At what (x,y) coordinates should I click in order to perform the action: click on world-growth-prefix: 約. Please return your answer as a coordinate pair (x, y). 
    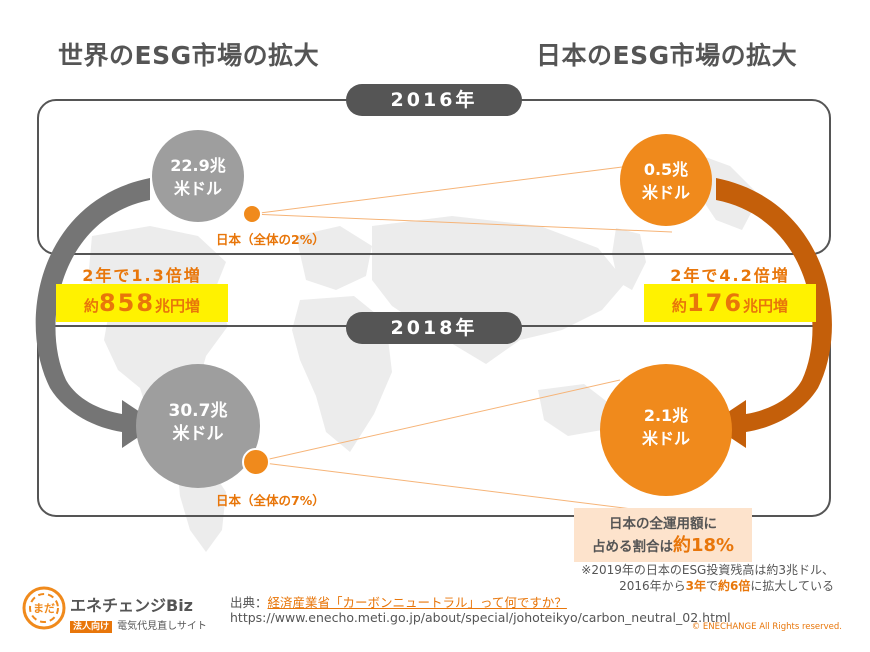
    Looking at the image, I should click on (91, 306).